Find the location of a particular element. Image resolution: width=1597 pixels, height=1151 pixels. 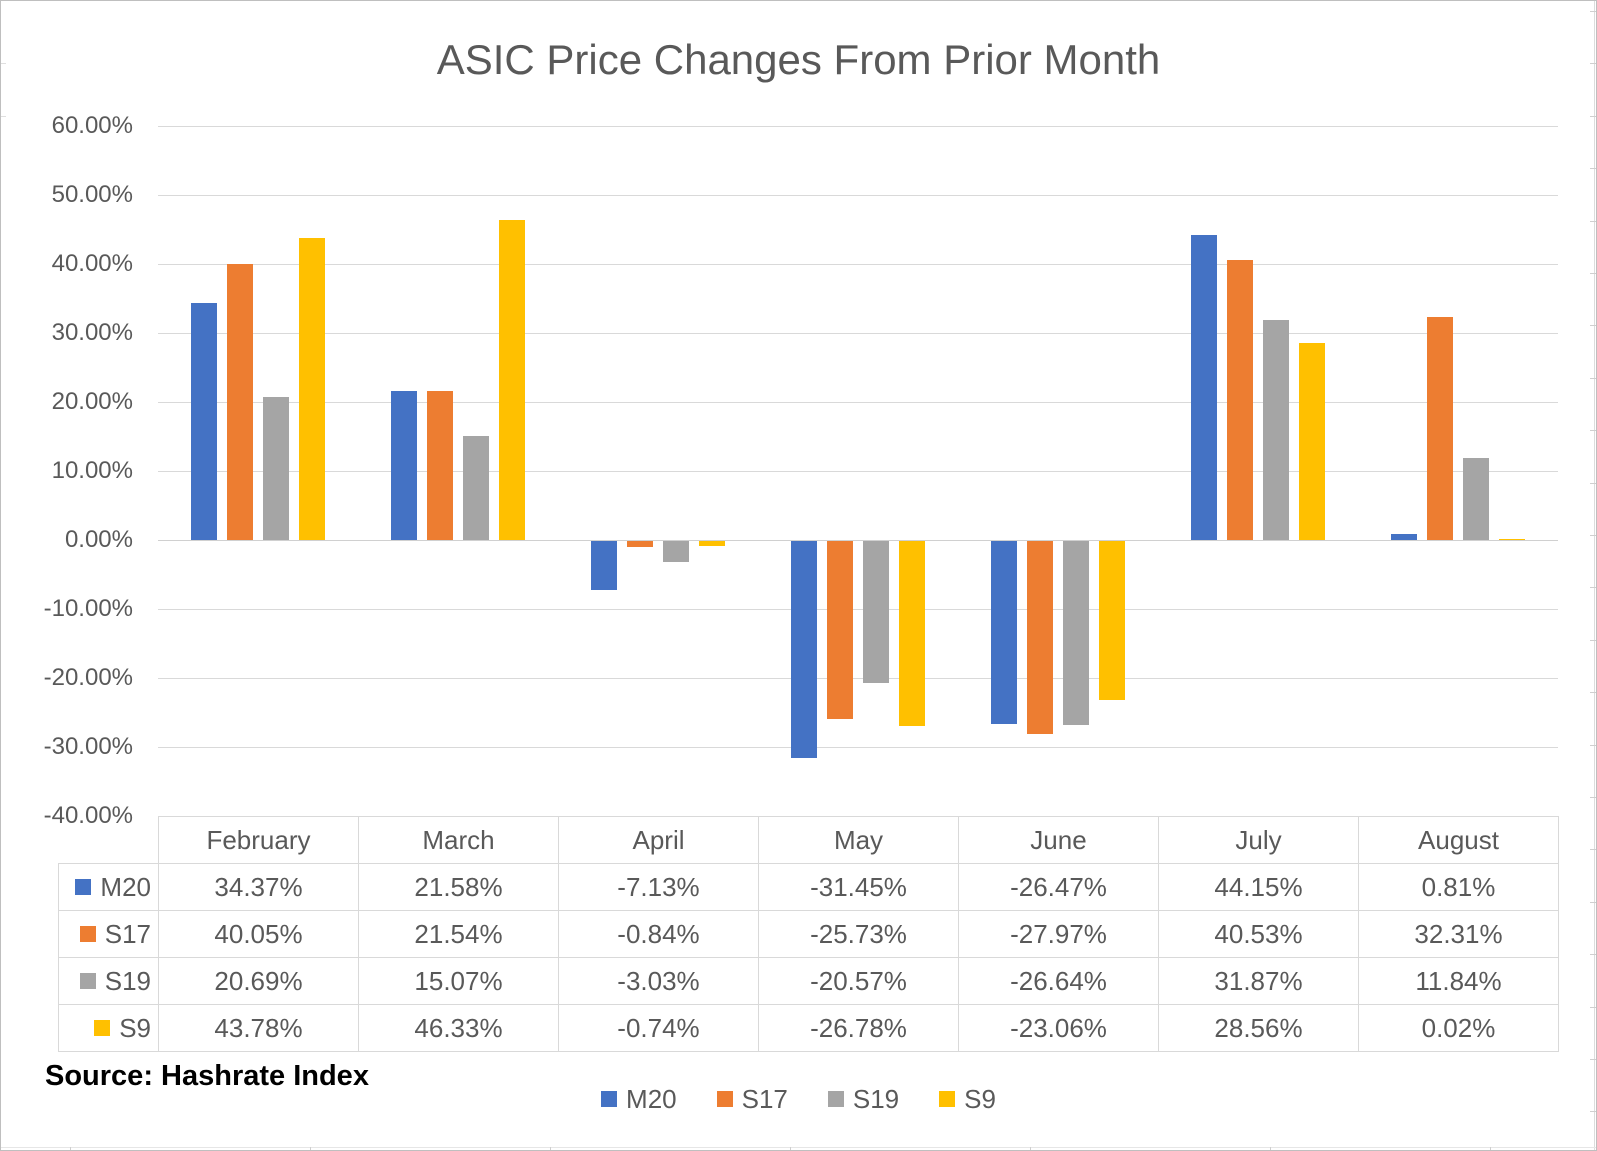

bar-s17-june is located at coordinates (1040, 637).